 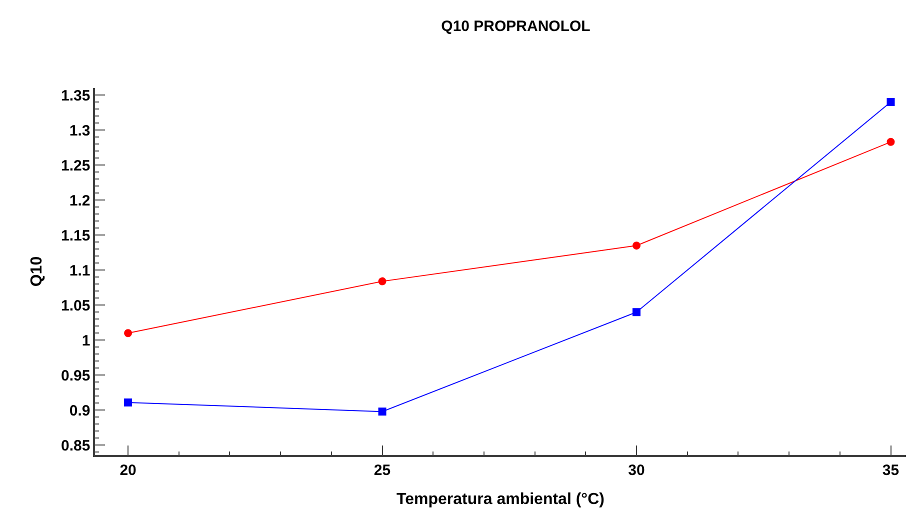 I want to click on y-tick-label: 1, so click(x=86, y=341).